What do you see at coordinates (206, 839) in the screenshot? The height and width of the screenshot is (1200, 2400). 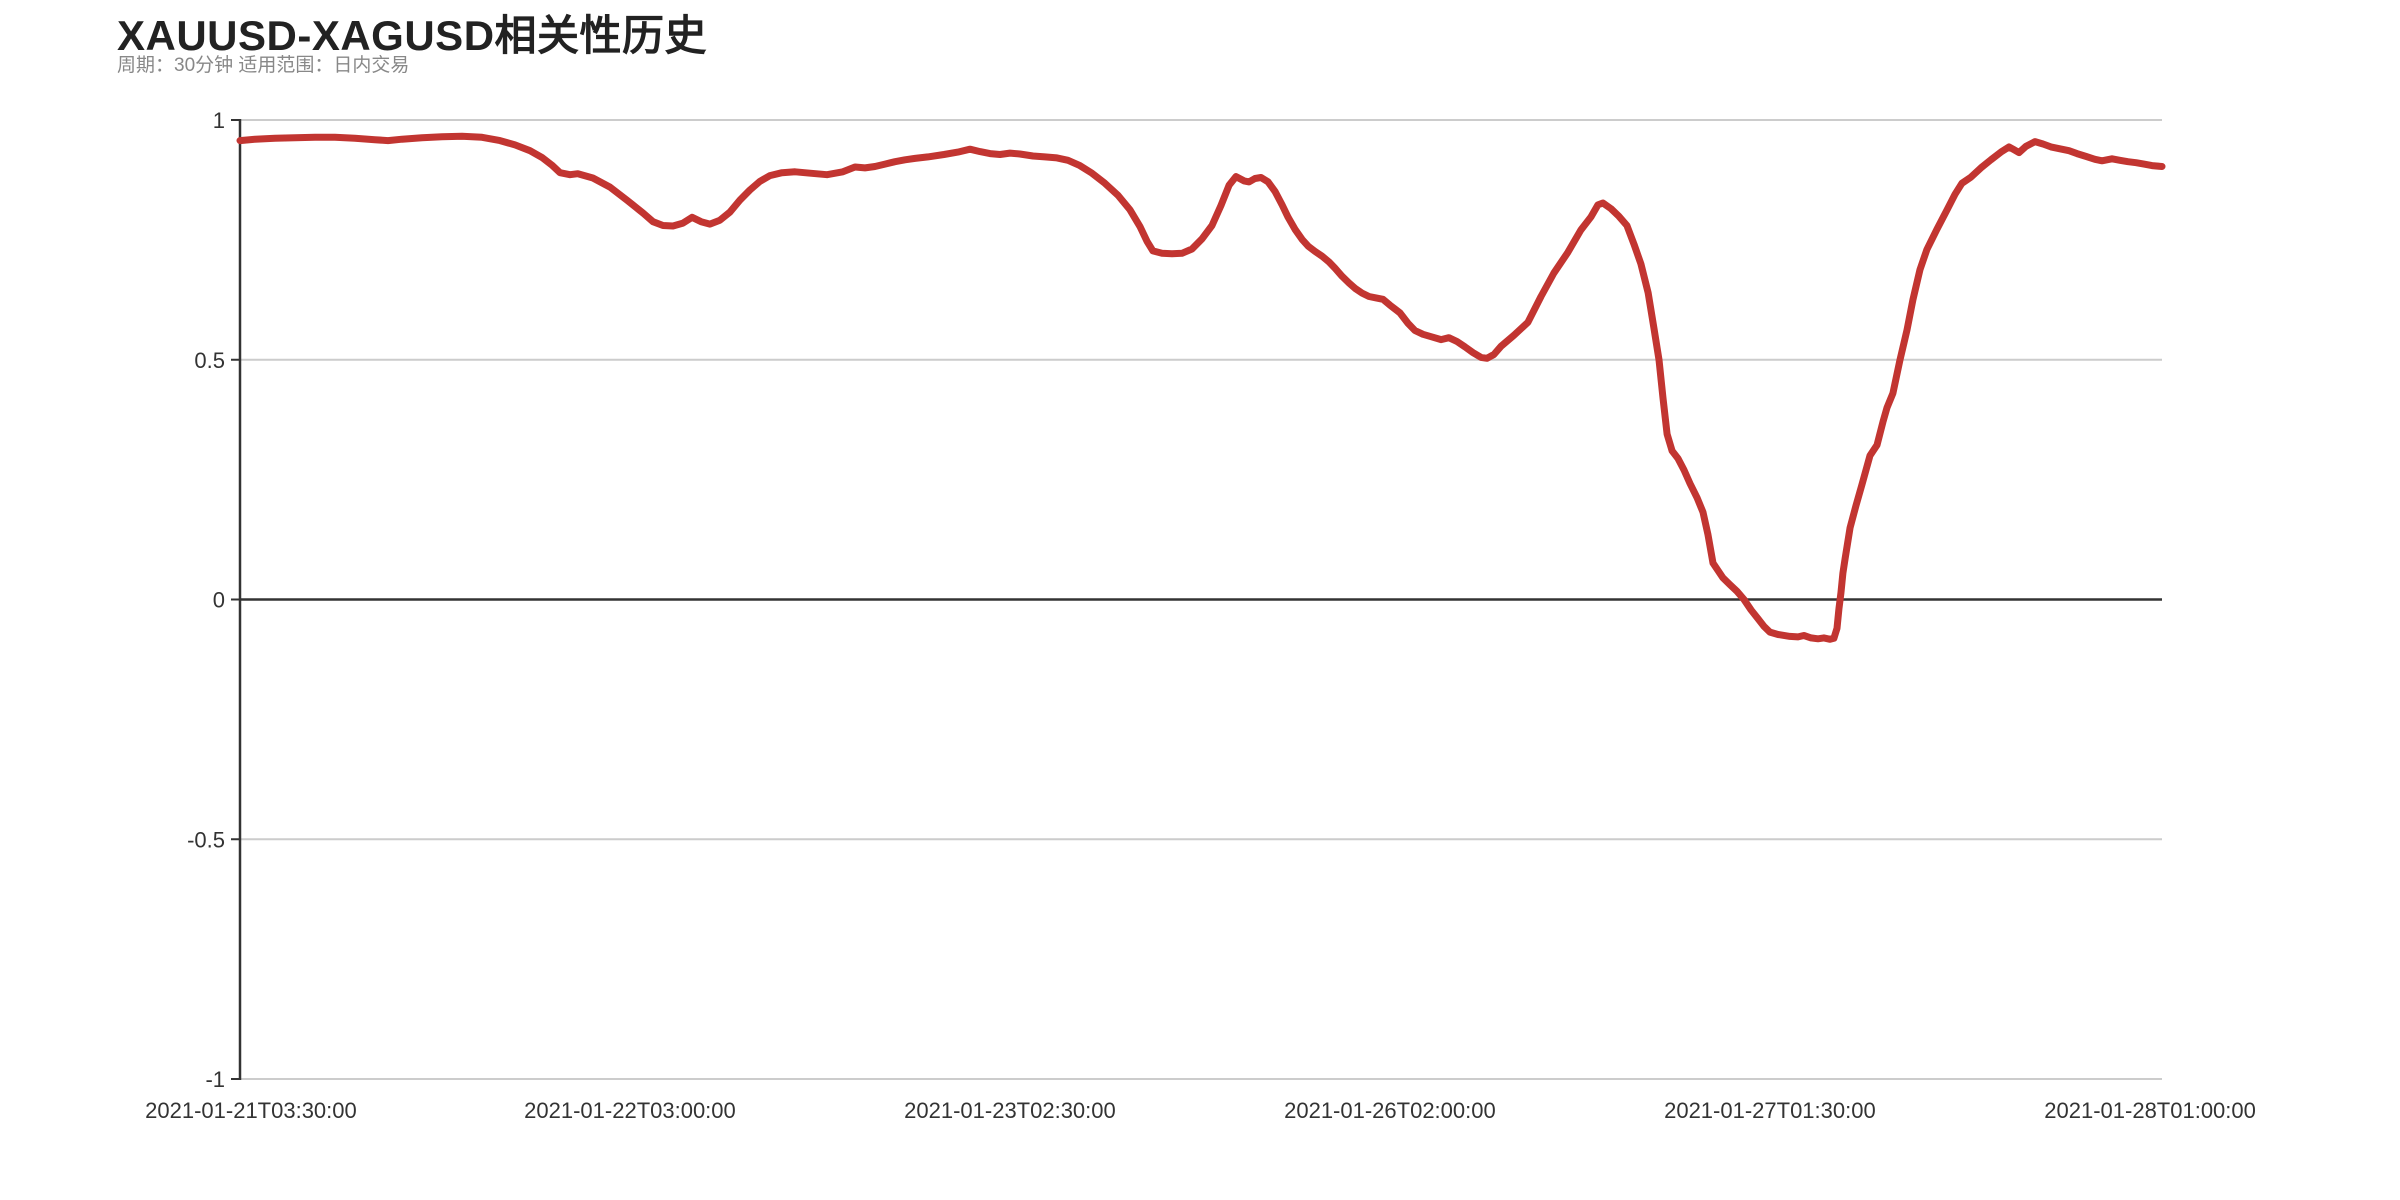 I see `y-tick-label: -0.5` at bounding box center [206, 839].